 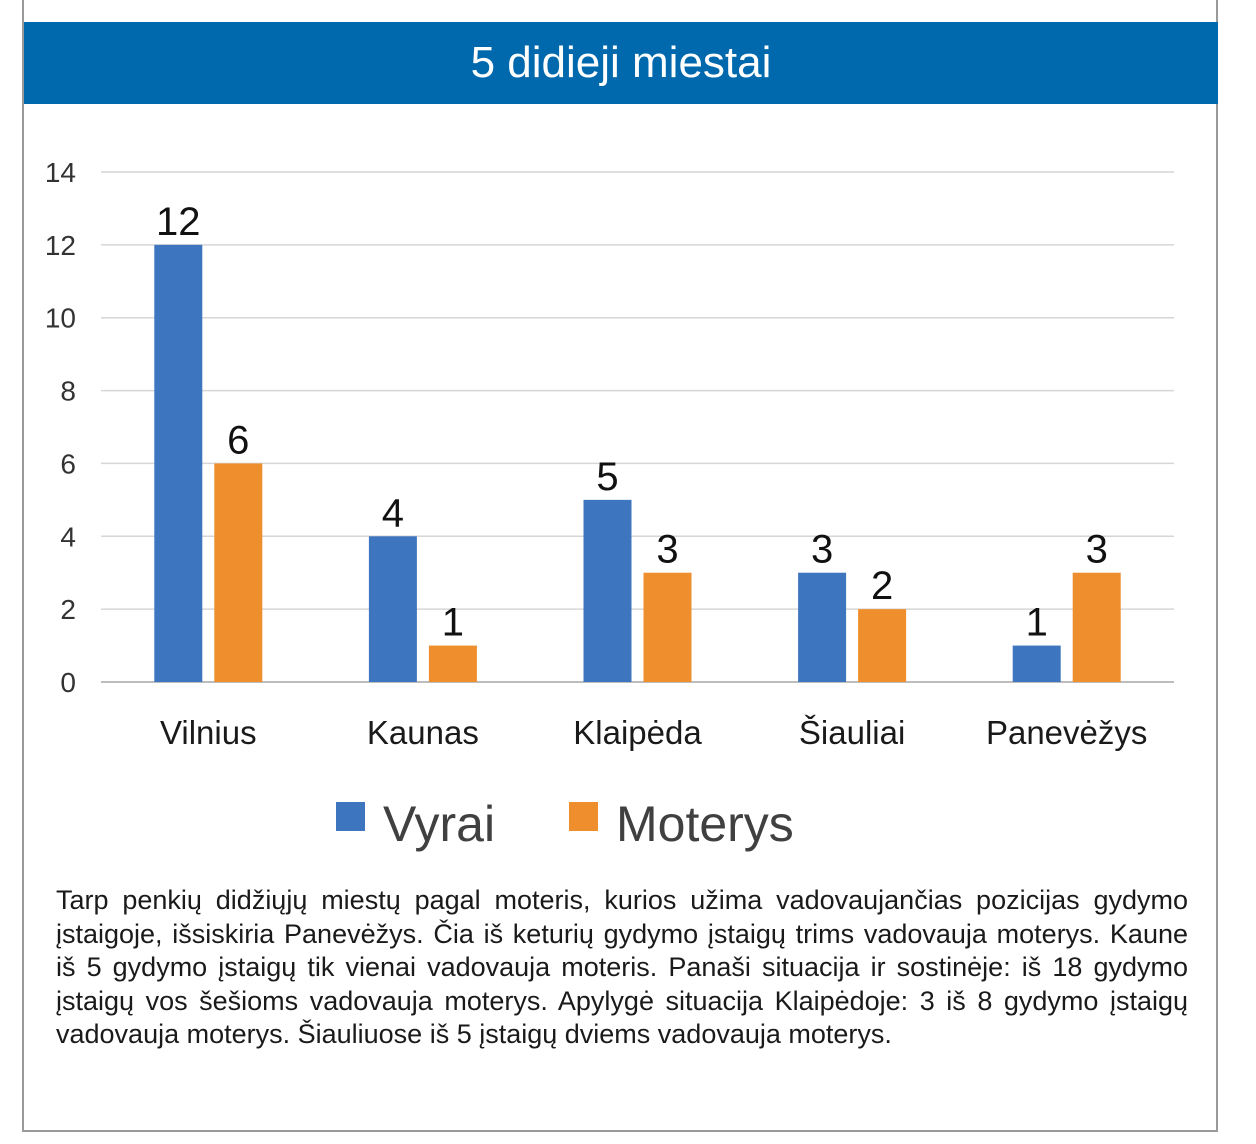 I want to click on chart-title: 5 didieji miestai, so click(x=621, y=63).